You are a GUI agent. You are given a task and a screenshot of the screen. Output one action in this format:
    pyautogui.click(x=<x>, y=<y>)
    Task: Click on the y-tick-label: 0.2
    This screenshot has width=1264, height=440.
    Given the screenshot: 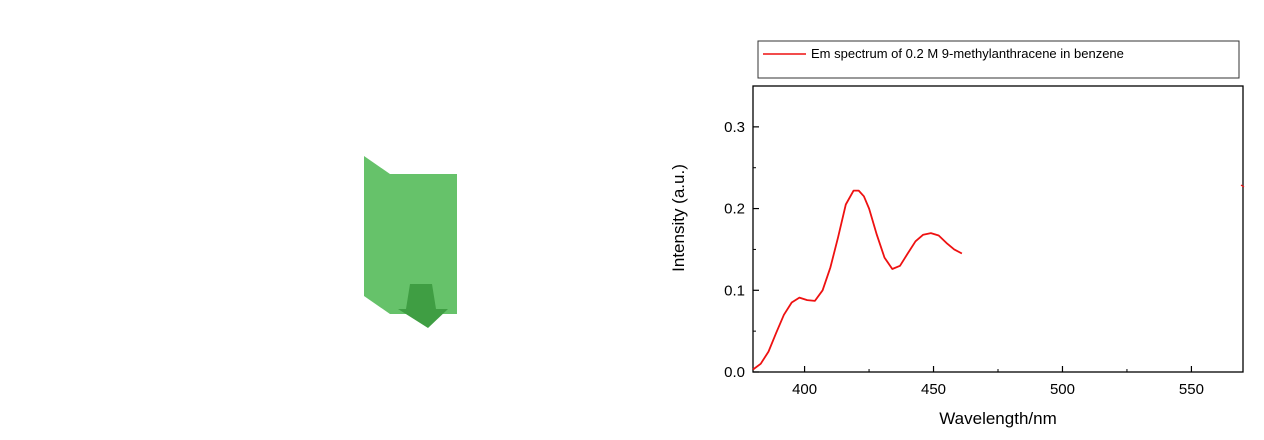 What is the action you would take?
    pyautogui.click(x=734, y=209)
    